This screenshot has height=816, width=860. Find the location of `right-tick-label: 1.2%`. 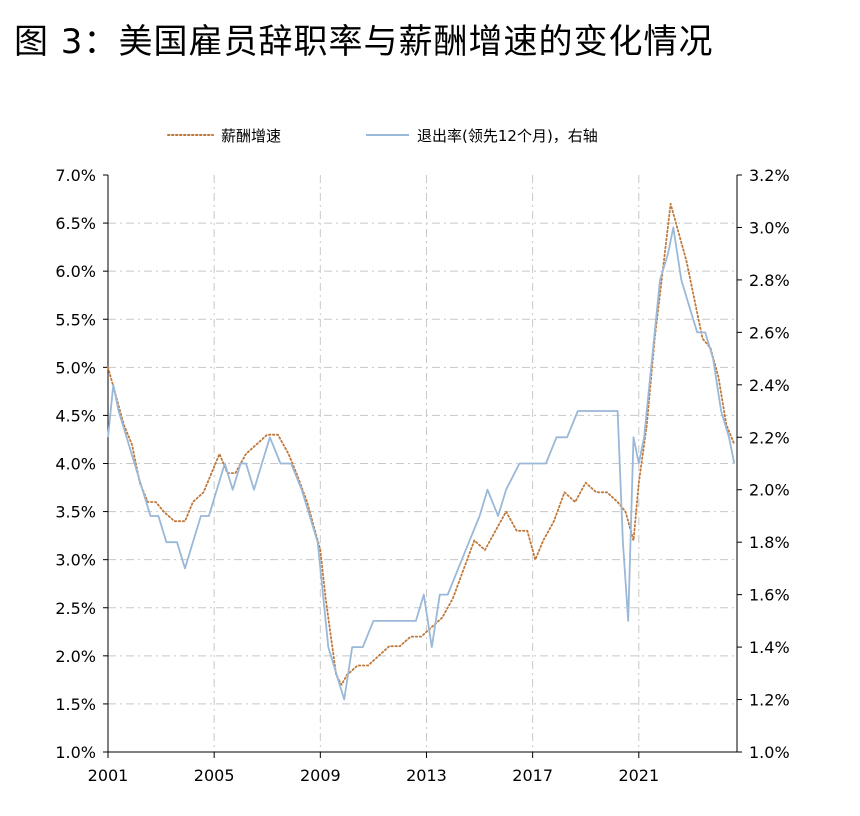

right-tick-label: 1.2% is located at coordinates (769, 700).